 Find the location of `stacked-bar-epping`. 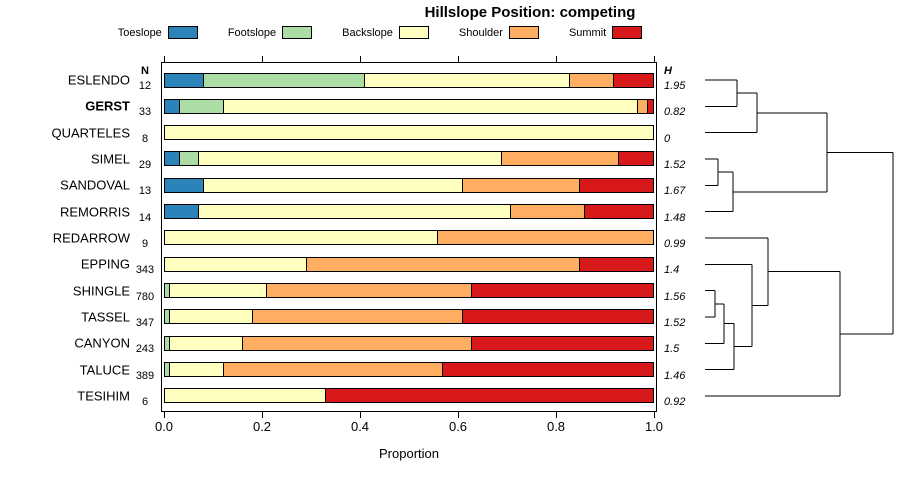

stacked-bar-epping is located at coordinates (409, 264).